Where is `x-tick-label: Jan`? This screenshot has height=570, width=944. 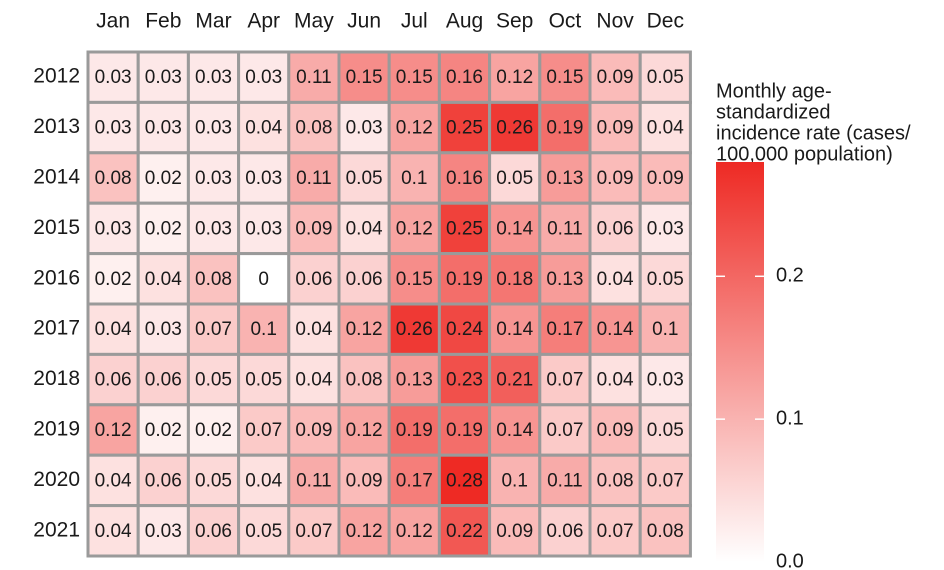 x-tick-label: Jan is located at coordinates (113, 21).